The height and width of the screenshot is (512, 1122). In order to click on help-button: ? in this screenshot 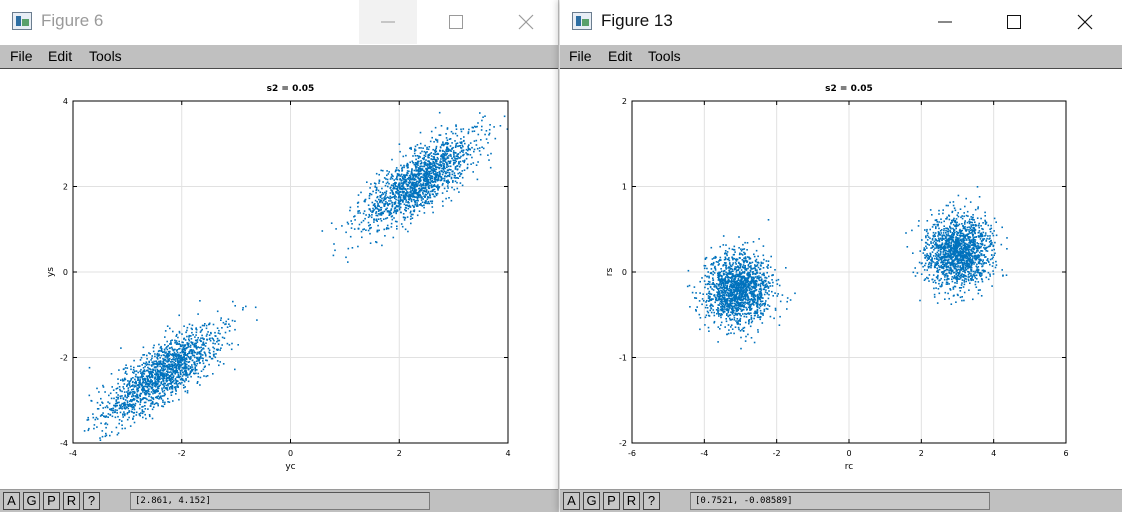, I will do `click(91, 501)`.